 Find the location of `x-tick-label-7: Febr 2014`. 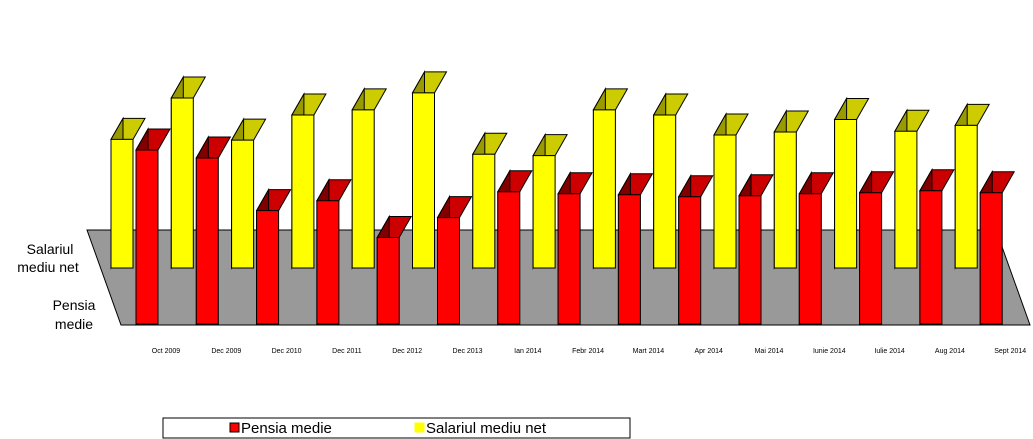

x-tick-label-7: Febr 2014 is located at coordinates (588, 351).